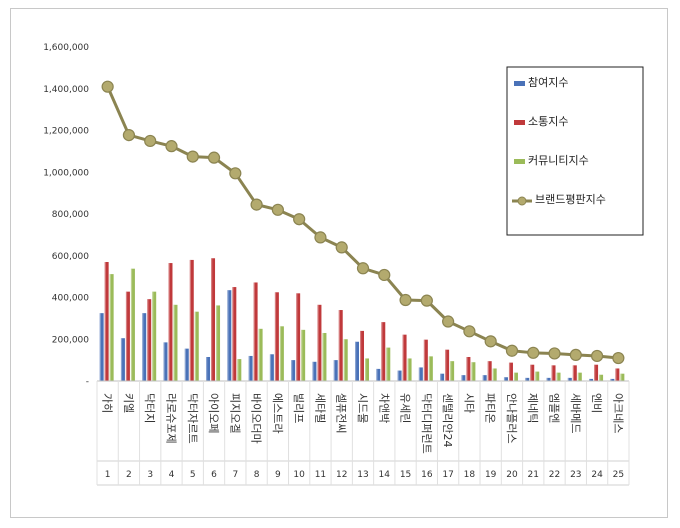  What do you see at coordinates (570, 199) in the screenshot?
I see `legend-label: 브랜드평판지수` at bounding box center [570, 199].